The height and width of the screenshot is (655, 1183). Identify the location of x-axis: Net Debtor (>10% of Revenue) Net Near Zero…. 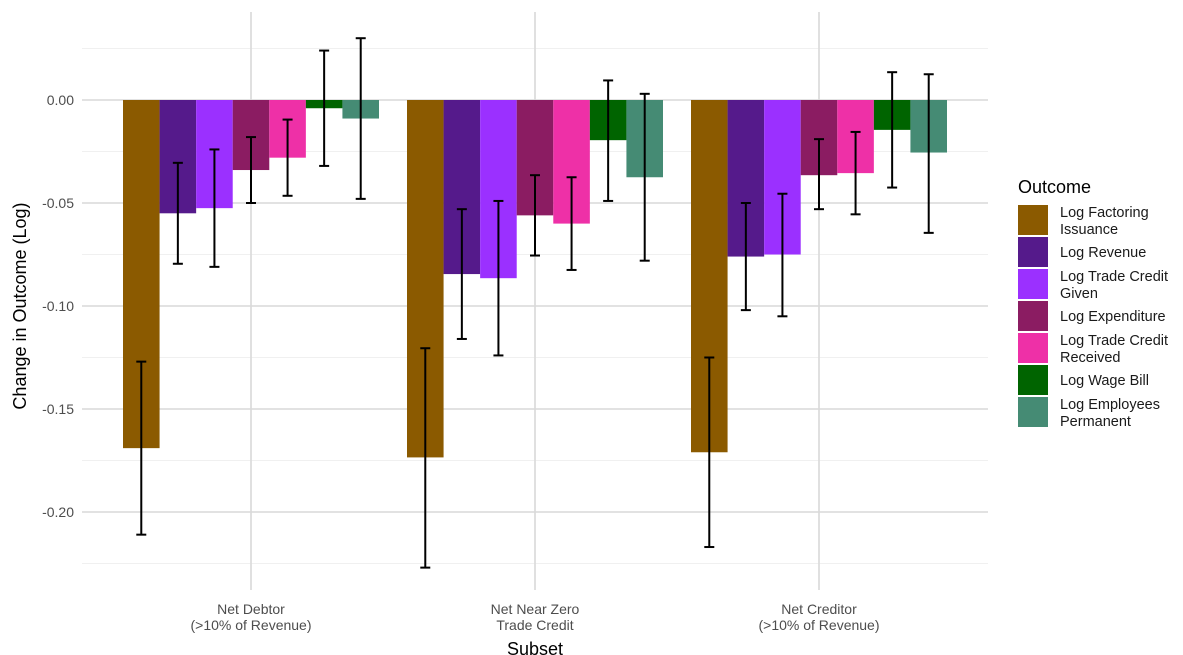
(534, 617).